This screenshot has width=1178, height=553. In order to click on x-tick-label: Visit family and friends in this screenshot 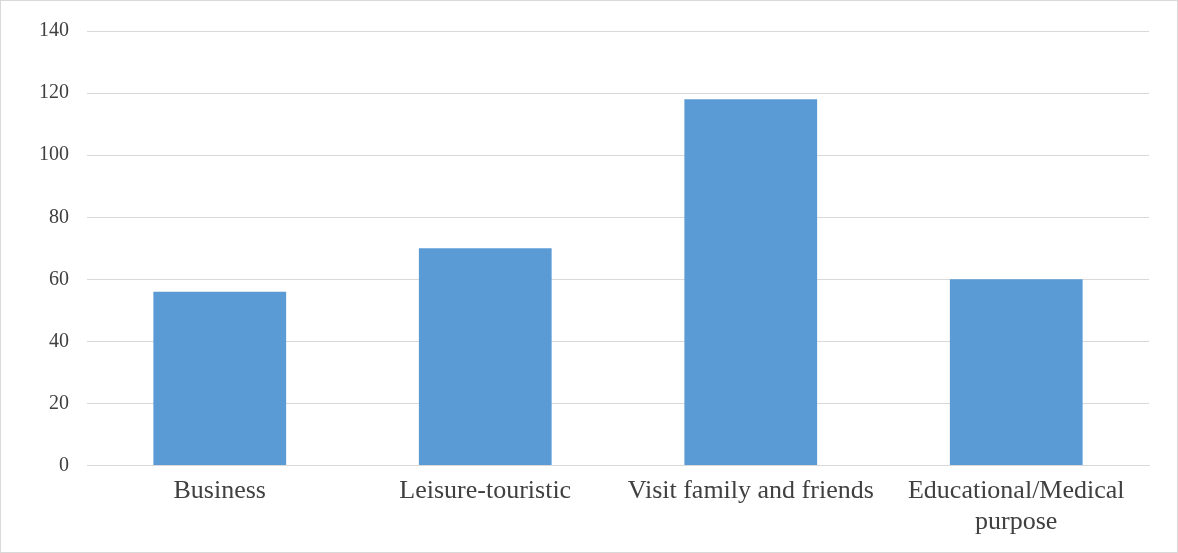, I will do `click(750, 490)`.